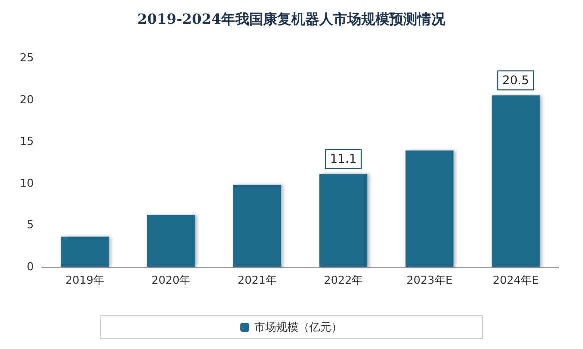 The width and height of the screenshot is (583, 349). I want to click on y-tick-label: 0, so click(30, 267).